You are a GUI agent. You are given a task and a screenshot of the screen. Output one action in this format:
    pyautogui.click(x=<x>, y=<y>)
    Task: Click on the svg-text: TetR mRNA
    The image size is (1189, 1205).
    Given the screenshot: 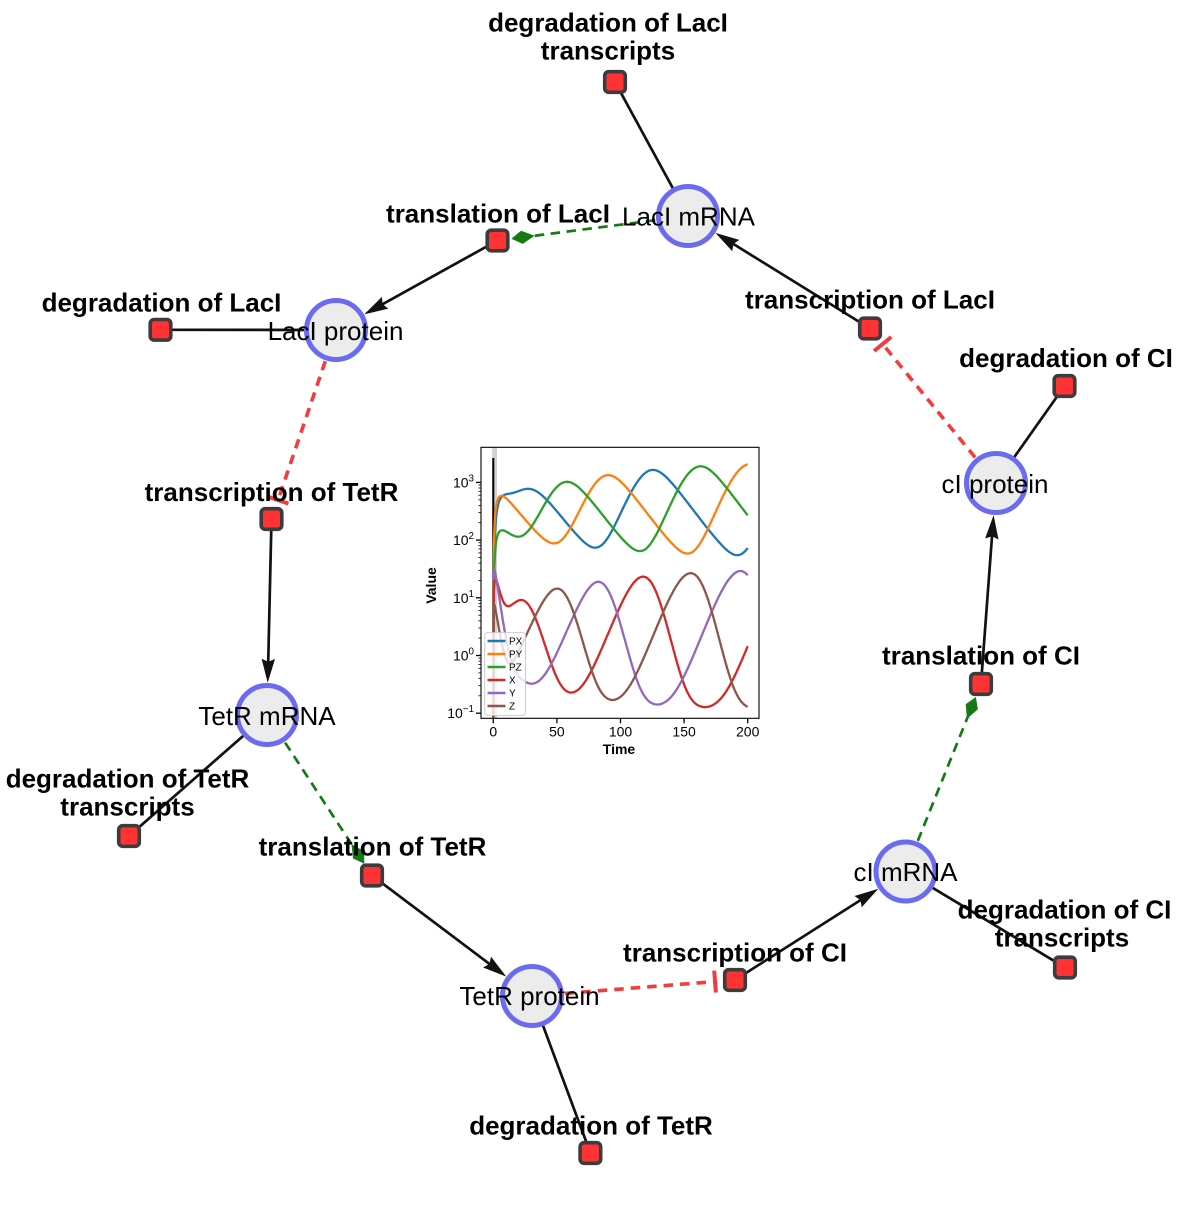 What is the action you would take?
    pyautogui.click(x=267, y=716)
    